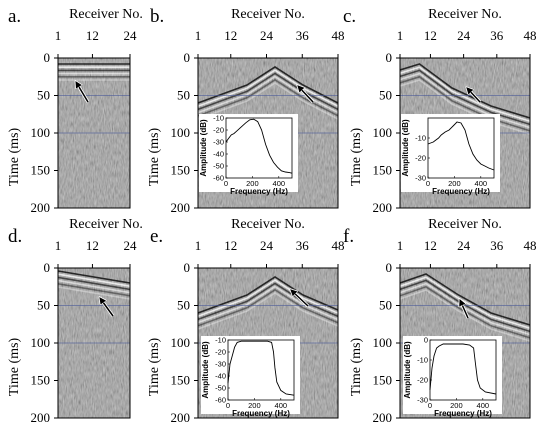 The image size is (550, 434). I want to click on panel-a: a. Receiver No. 1 12 24 0 50 100 150 200 Time (ms), so click(75, 110).